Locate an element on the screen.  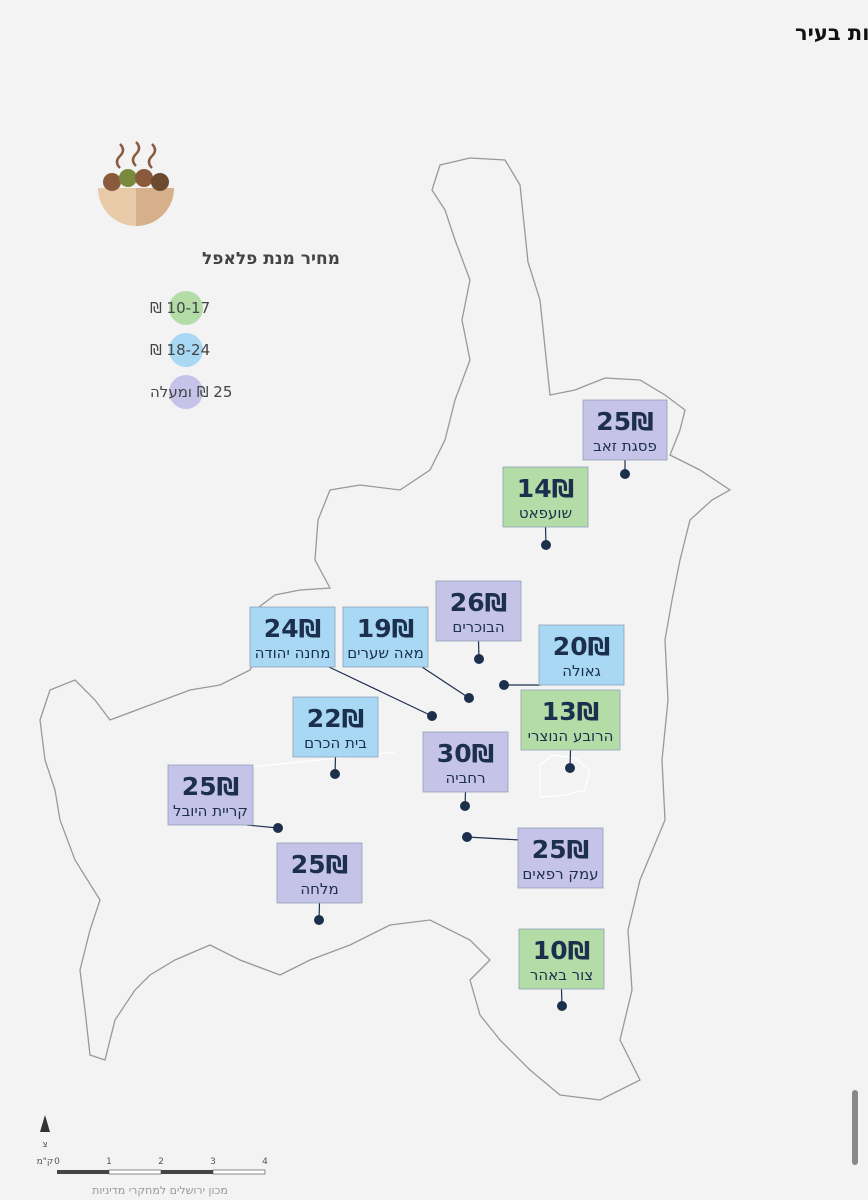
title: מחיר מנת פלאפל בשכונות נבחרות בעיר is located at coordinates (831, 33).